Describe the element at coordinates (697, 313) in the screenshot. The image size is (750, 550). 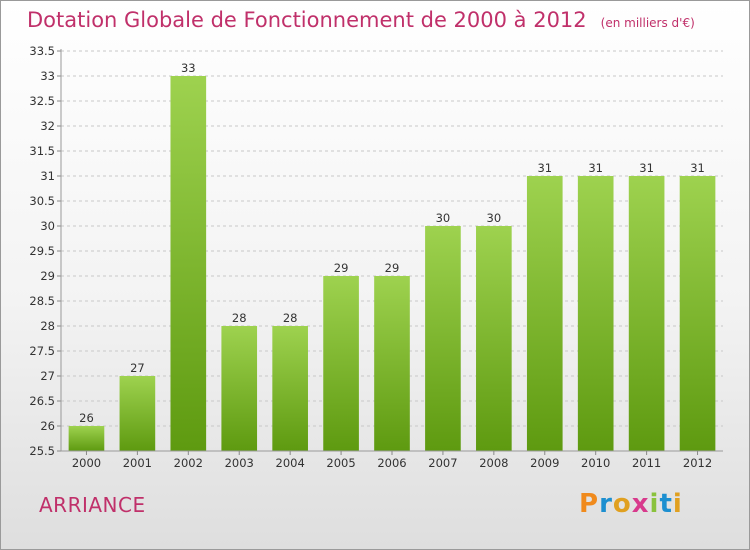
I see `bar-2012` at that location.